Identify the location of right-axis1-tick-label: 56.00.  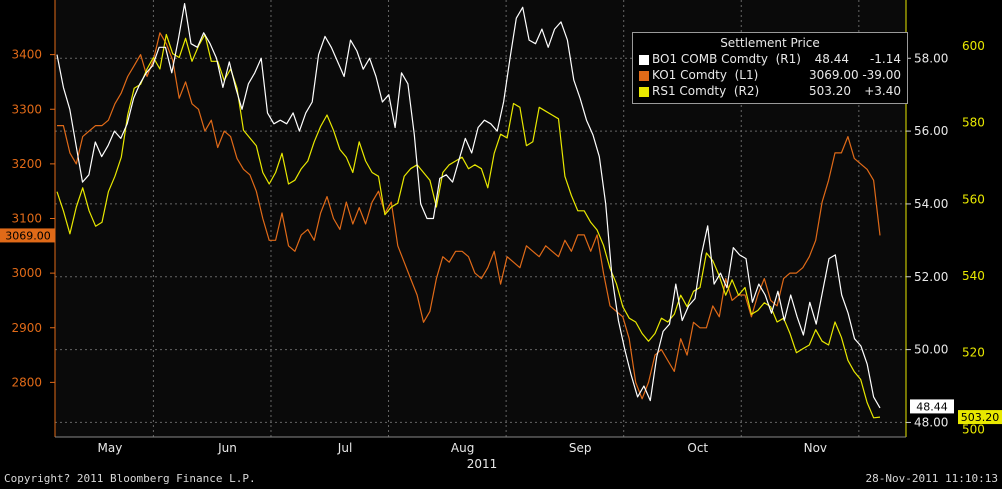
(931, 131).